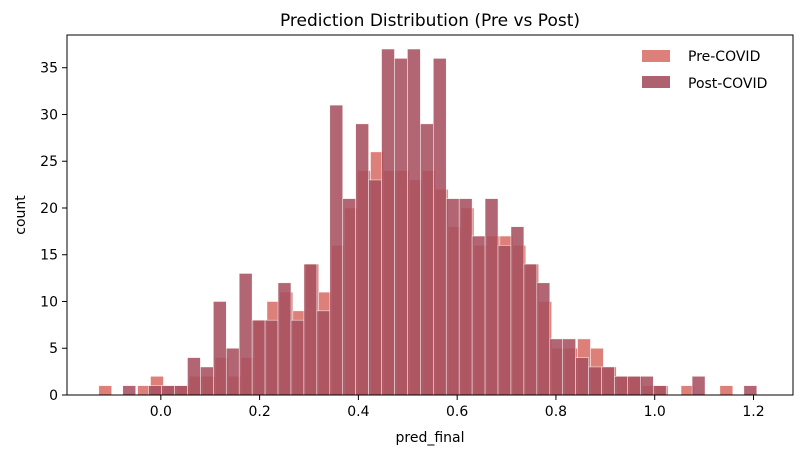  Describe the element at coordinates (430, 21) in the screenshot. I see `chart-title: Prediction Distribution (Pre vs Post)` at that location.